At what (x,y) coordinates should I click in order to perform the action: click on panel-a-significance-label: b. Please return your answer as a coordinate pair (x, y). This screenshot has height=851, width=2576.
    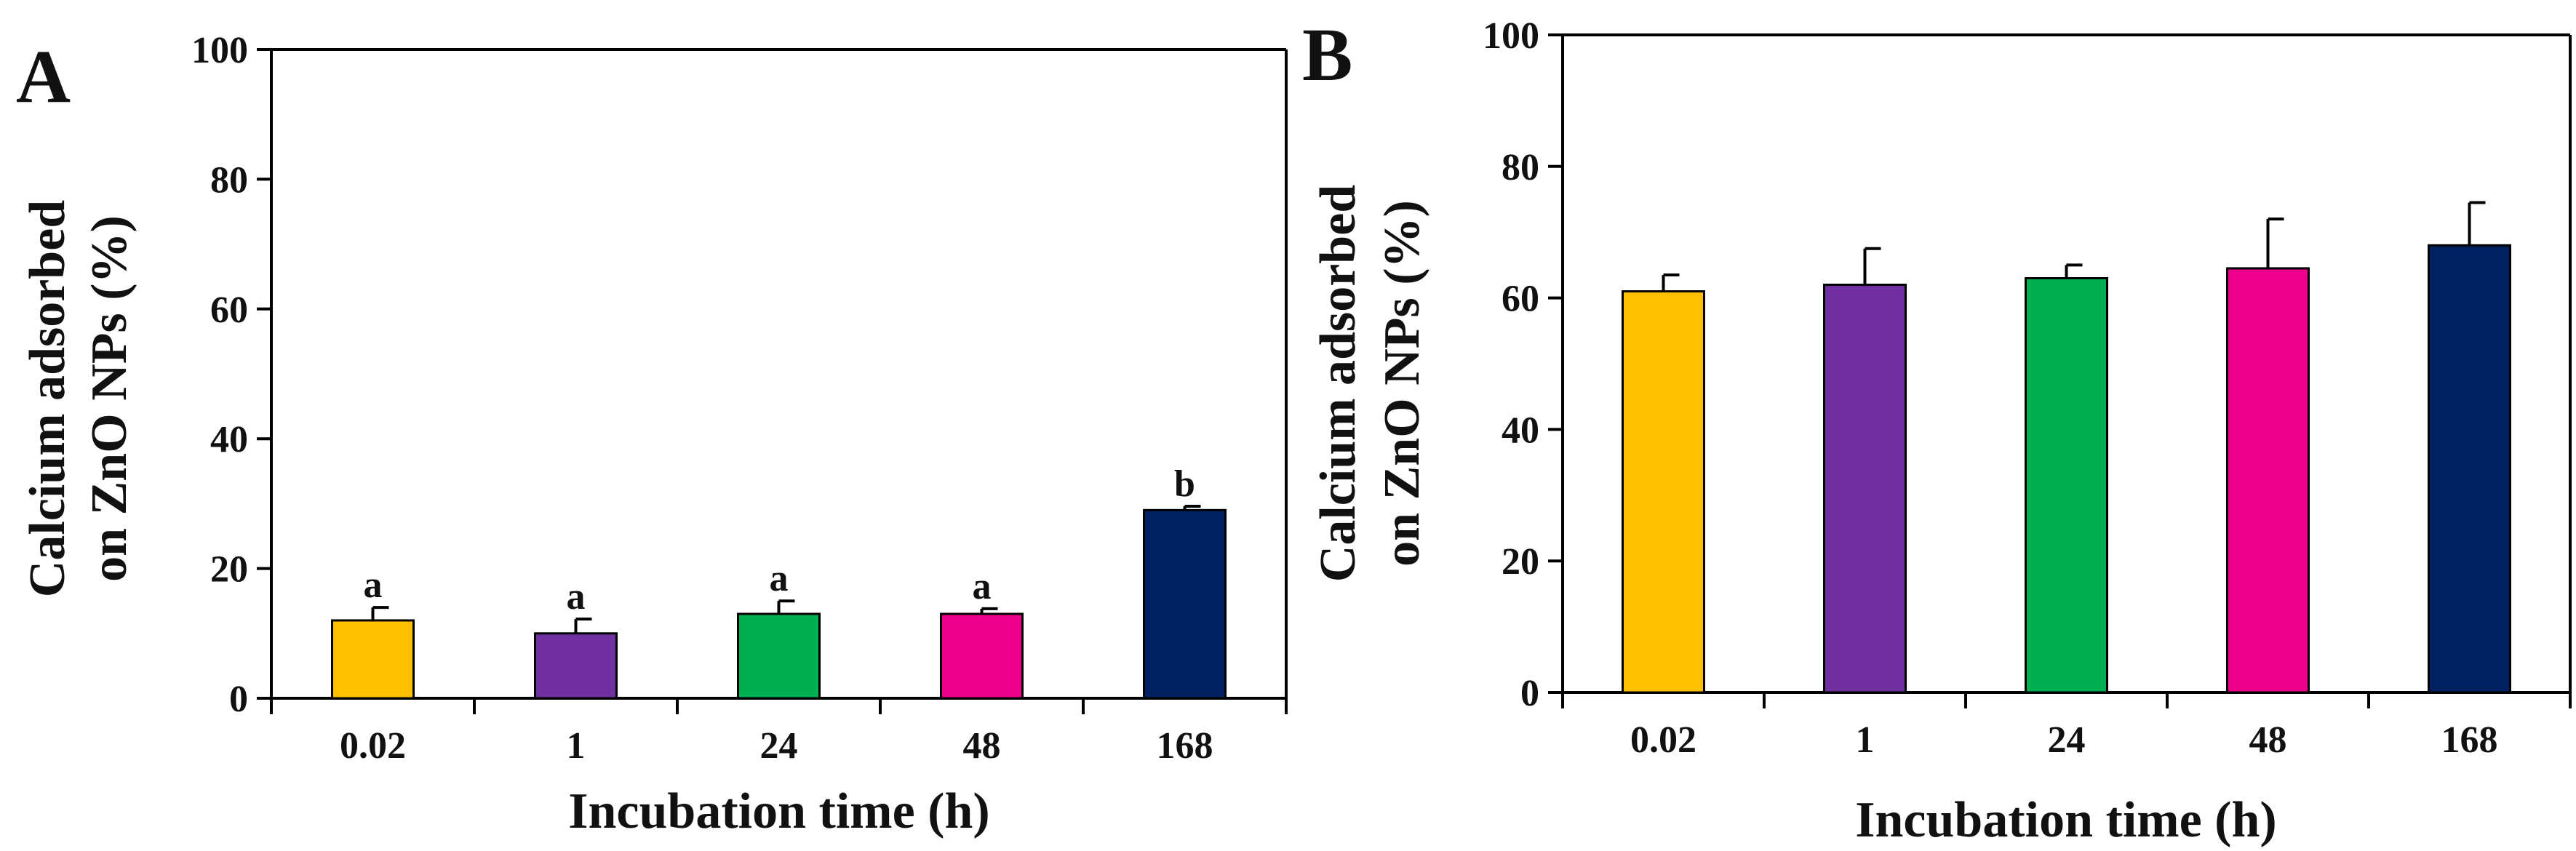
    Looking at the image, I should click on (1184, 484).